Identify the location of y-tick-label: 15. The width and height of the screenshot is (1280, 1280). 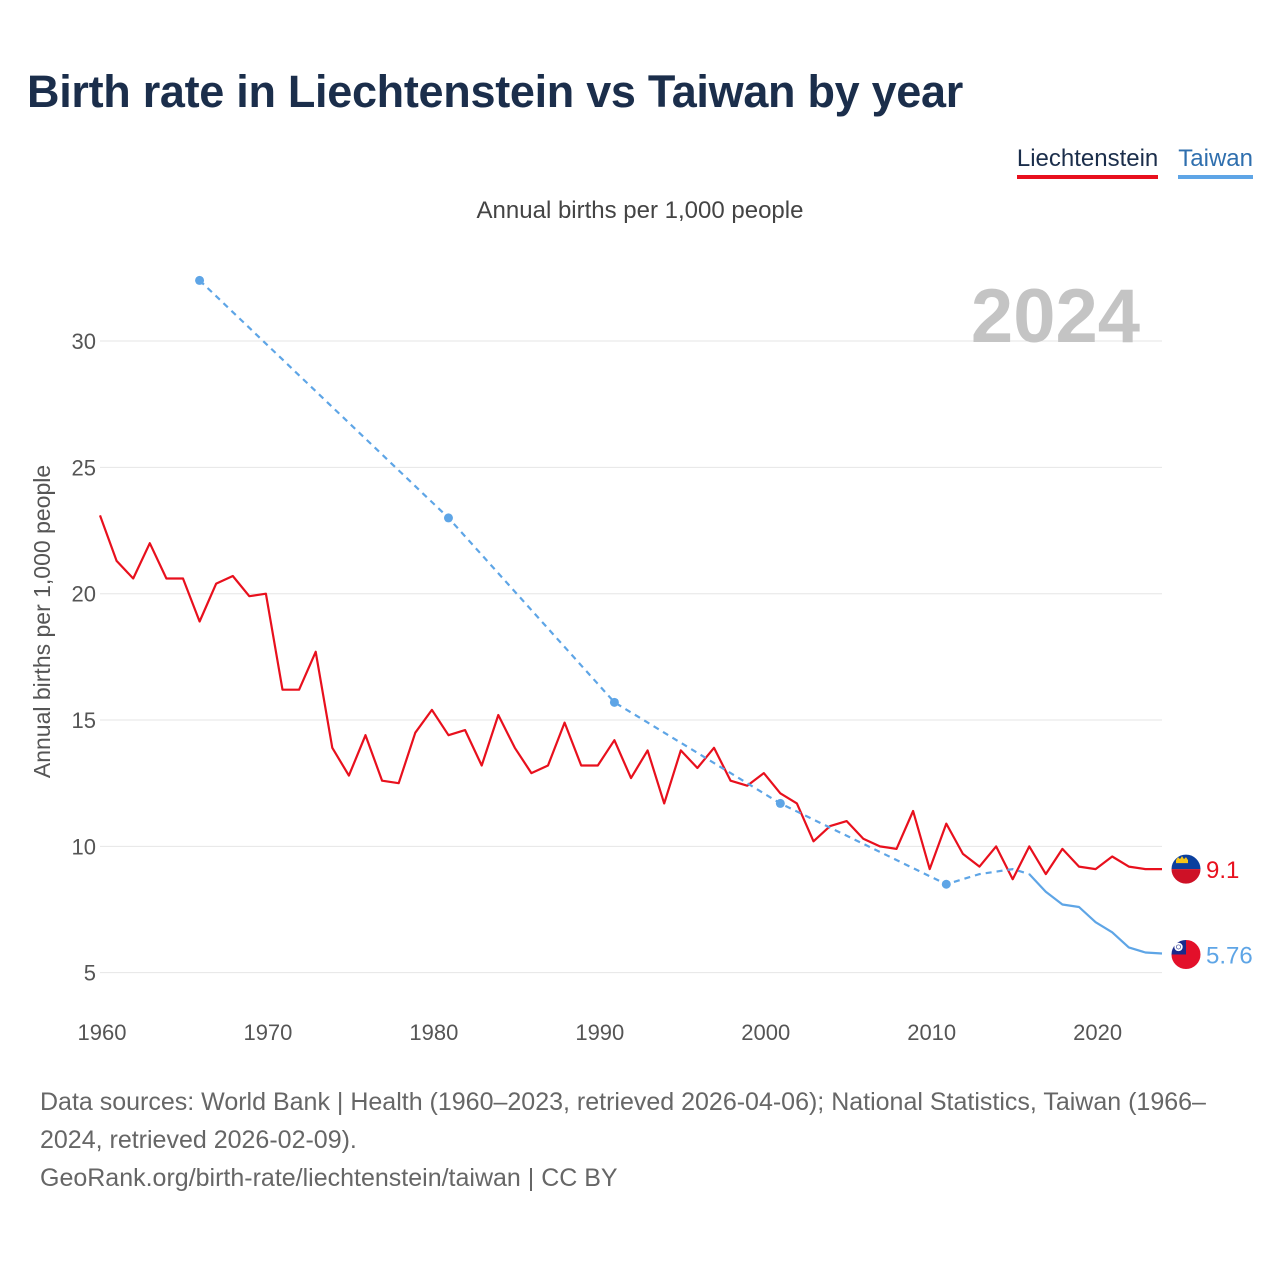
(84, 720).